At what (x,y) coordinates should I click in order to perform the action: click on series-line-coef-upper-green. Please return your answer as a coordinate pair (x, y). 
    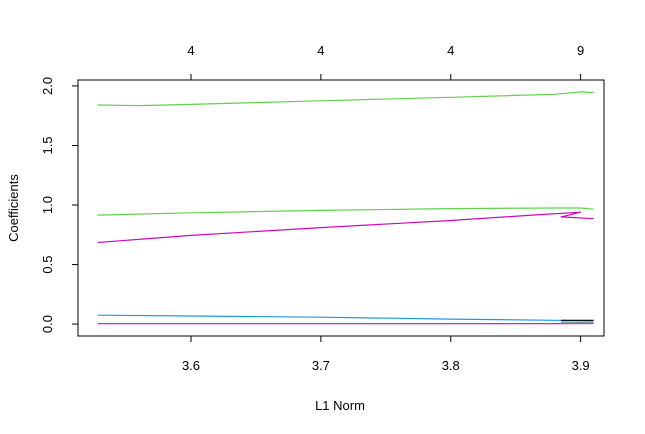
    Looking at the image, I should click on (346, 99).